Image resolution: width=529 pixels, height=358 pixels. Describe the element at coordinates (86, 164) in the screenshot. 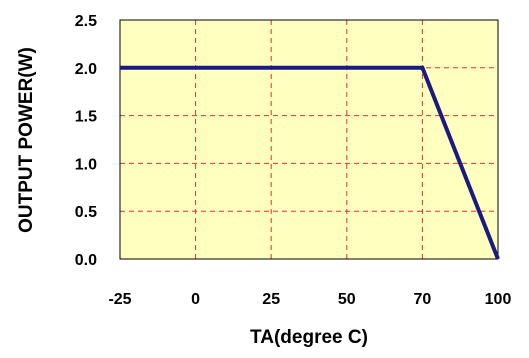

I see `y-tick-label: 1.0` at that location.